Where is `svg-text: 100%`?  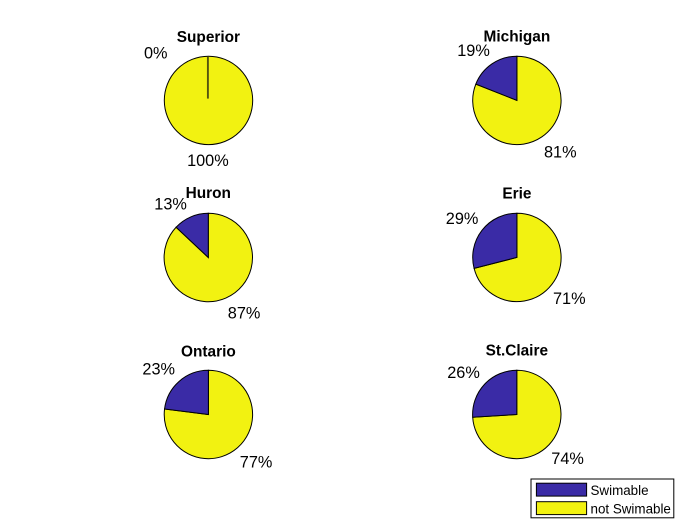
svg-text: 100% is located at coordinates (208, 161).